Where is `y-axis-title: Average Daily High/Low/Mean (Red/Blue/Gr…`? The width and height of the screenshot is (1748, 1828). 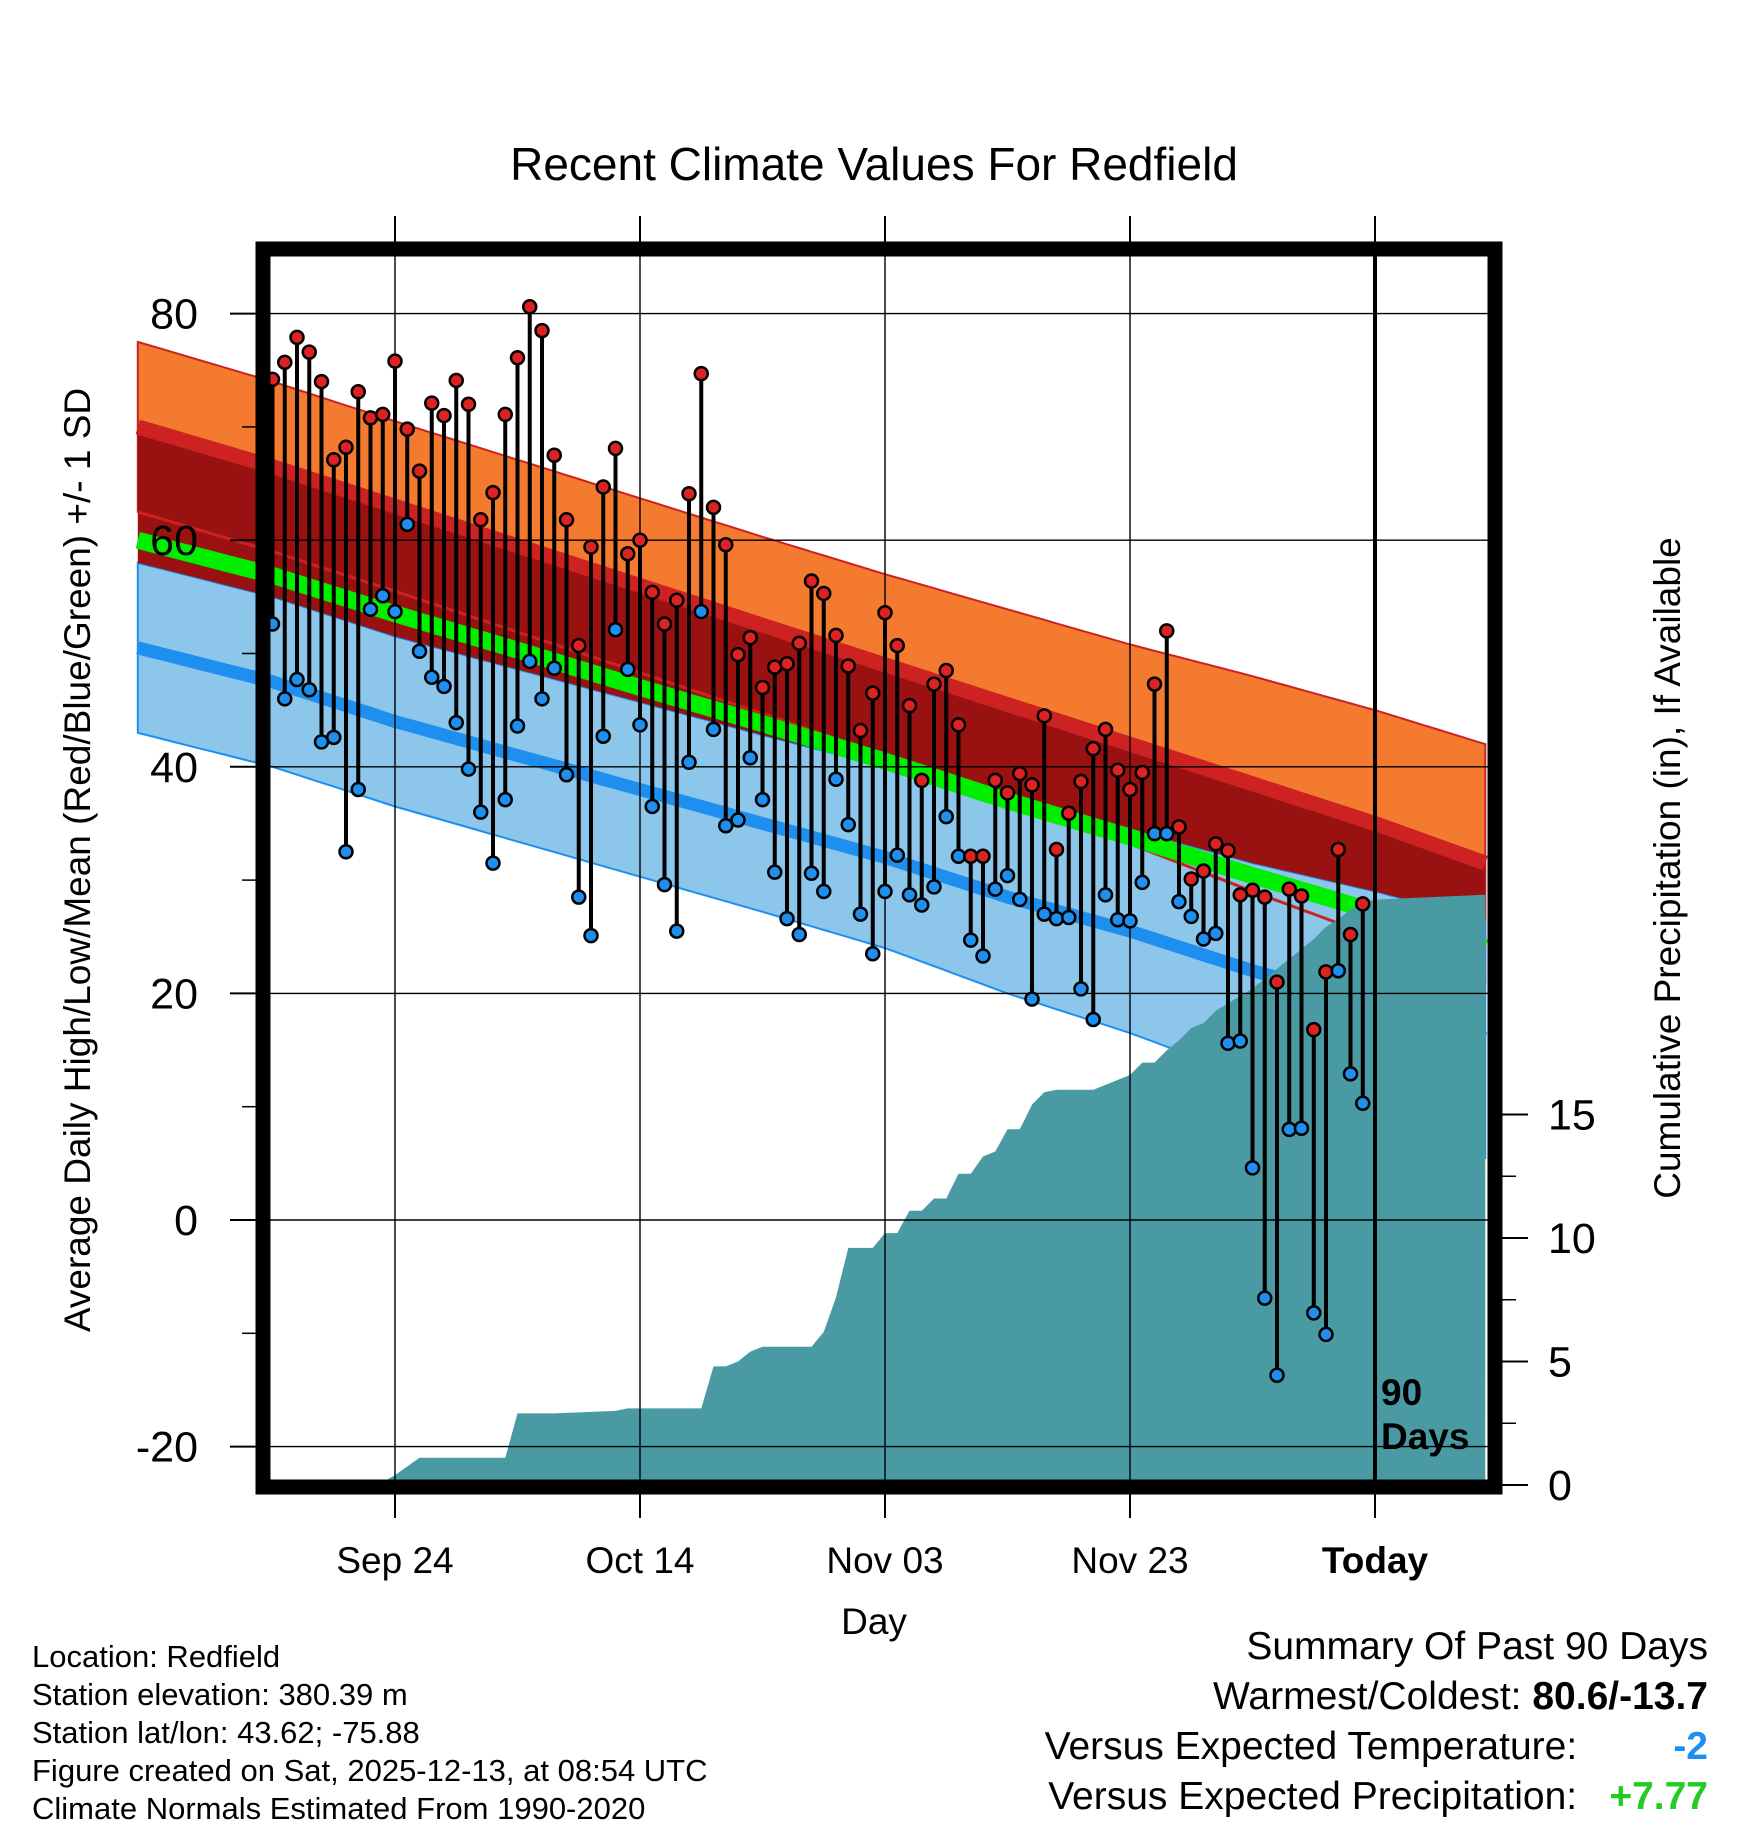
y-axis-title: Average Daily High/Low/Mean (Red/Blue/Gr… is located at coordinates (77, 860).